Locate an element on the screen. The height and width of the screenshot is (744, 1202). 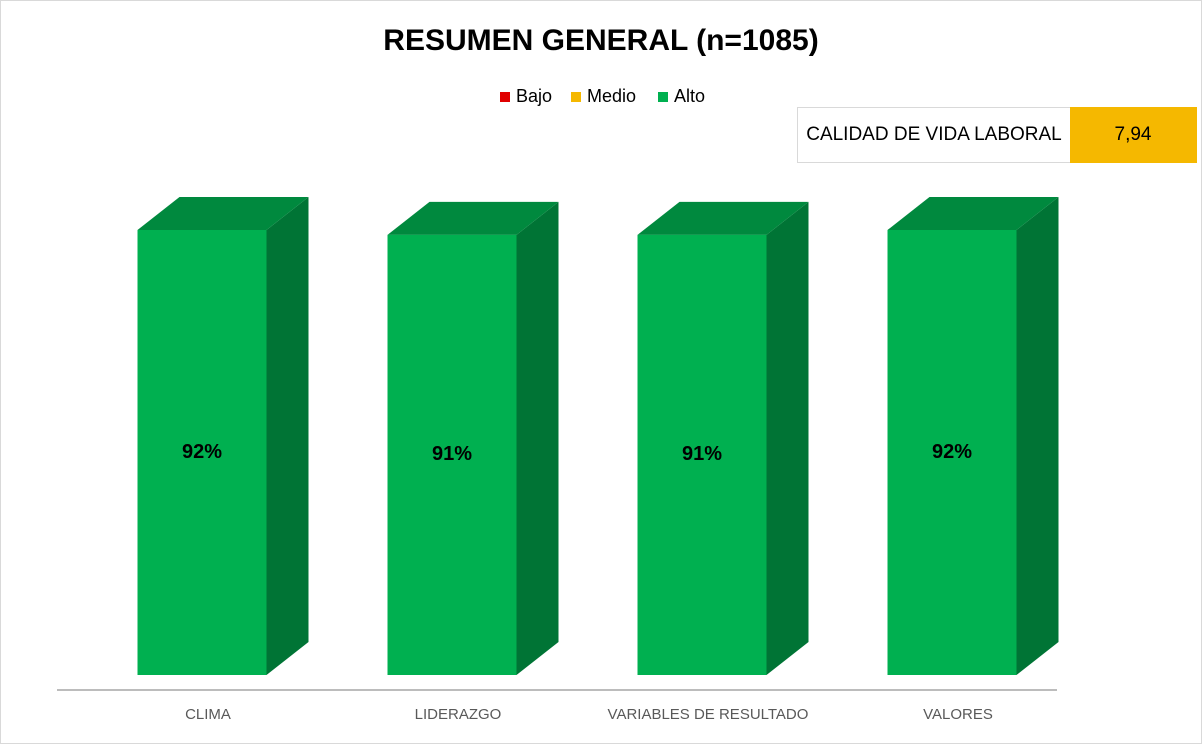
x-tick-label: CLIMA is located at coordinates (208, 714).